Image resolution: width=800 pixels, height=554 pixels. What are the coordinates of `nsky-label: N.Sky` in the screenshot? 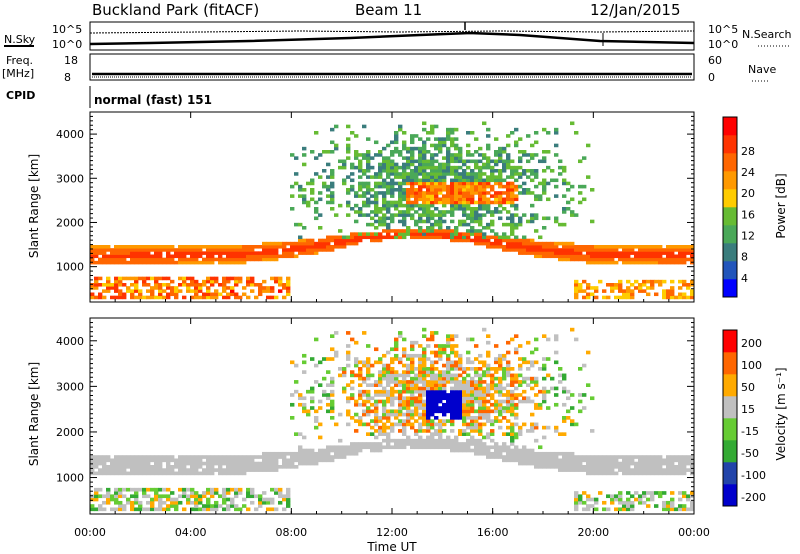 It's located at (20, 39).